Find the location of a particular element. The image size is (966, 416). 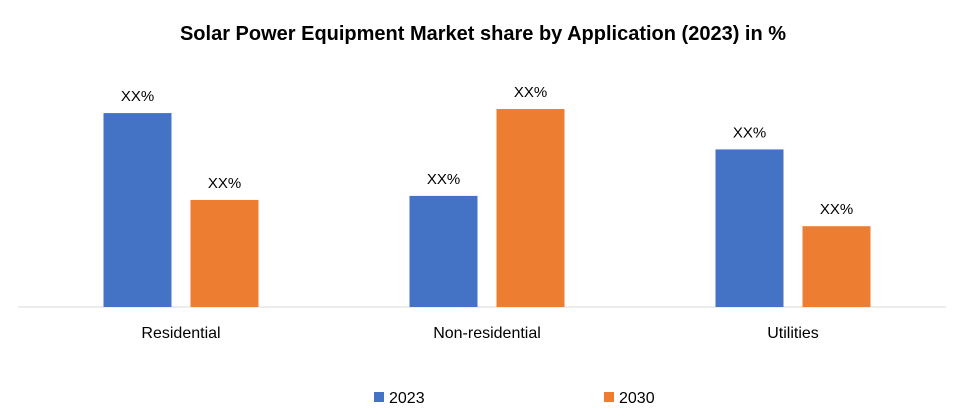

category-labels: Residential Non-residential Utilities is located at coordinates (479, 333).